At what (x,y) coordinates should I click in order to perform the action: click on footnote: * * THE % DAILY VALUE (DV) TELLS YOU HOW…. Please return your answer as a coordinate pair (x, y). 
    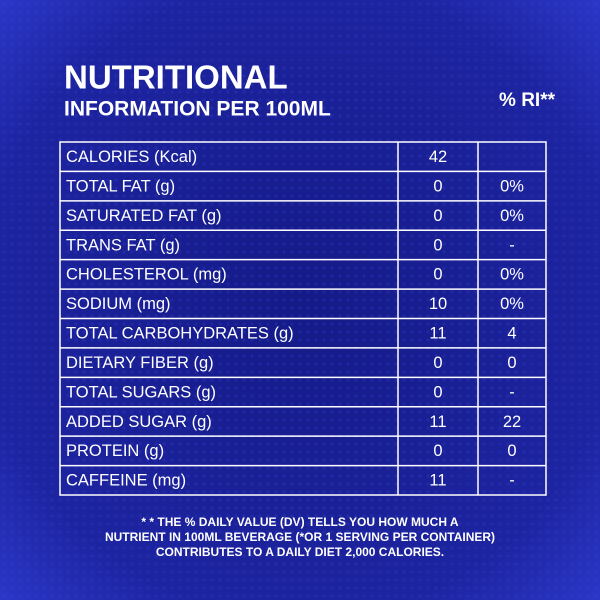
    Looking at the image, I should click on (300, 537).